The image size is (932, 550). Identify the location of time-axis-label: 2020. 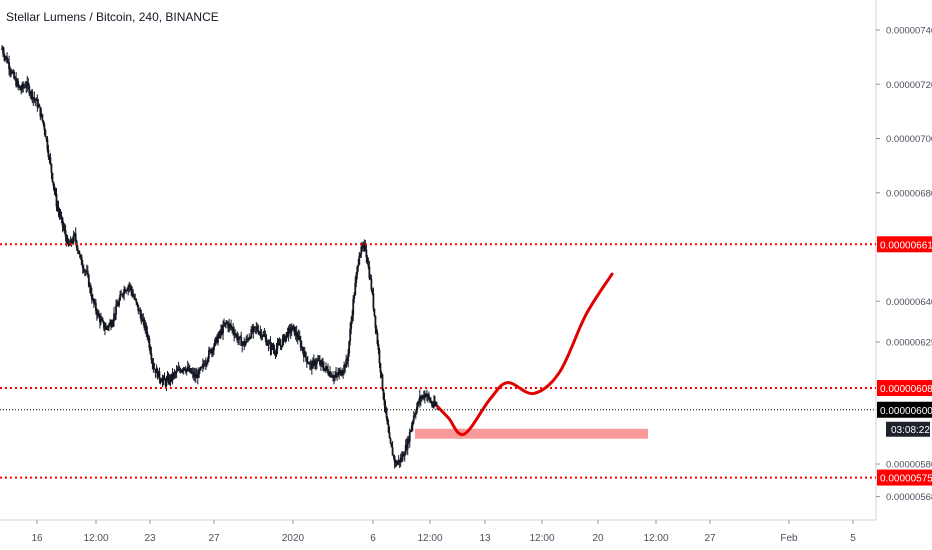
(293, 538).